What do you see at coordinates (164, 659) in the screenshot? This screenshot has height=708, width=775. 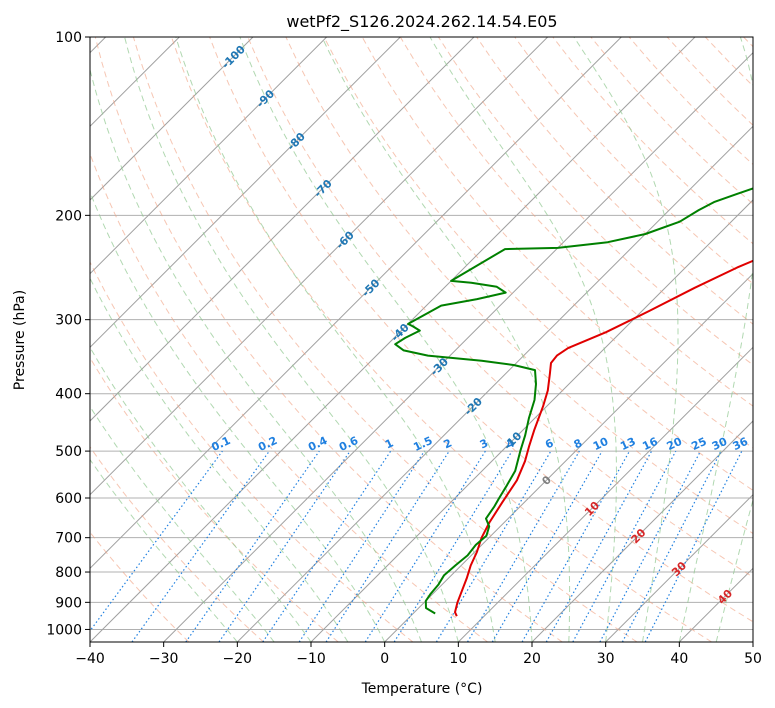 I see `x-tick-label: −30` at bounding box center [164, 659].